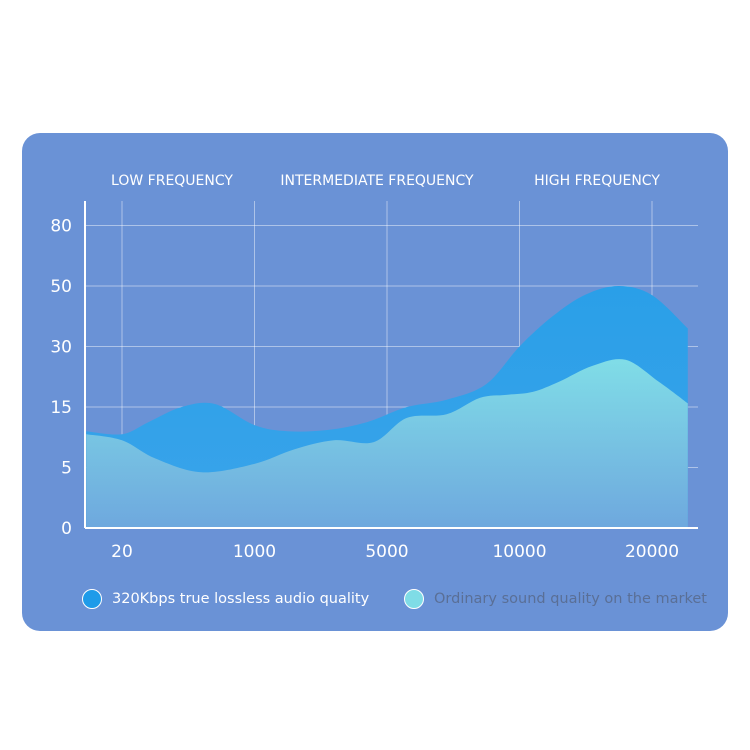 Image resolution: width=750 pixels, height=750 pixels. Describe the element at coordinates (597, 181) in the screenshot. I see `band-label: HIGH FREQUENCY` at that location.